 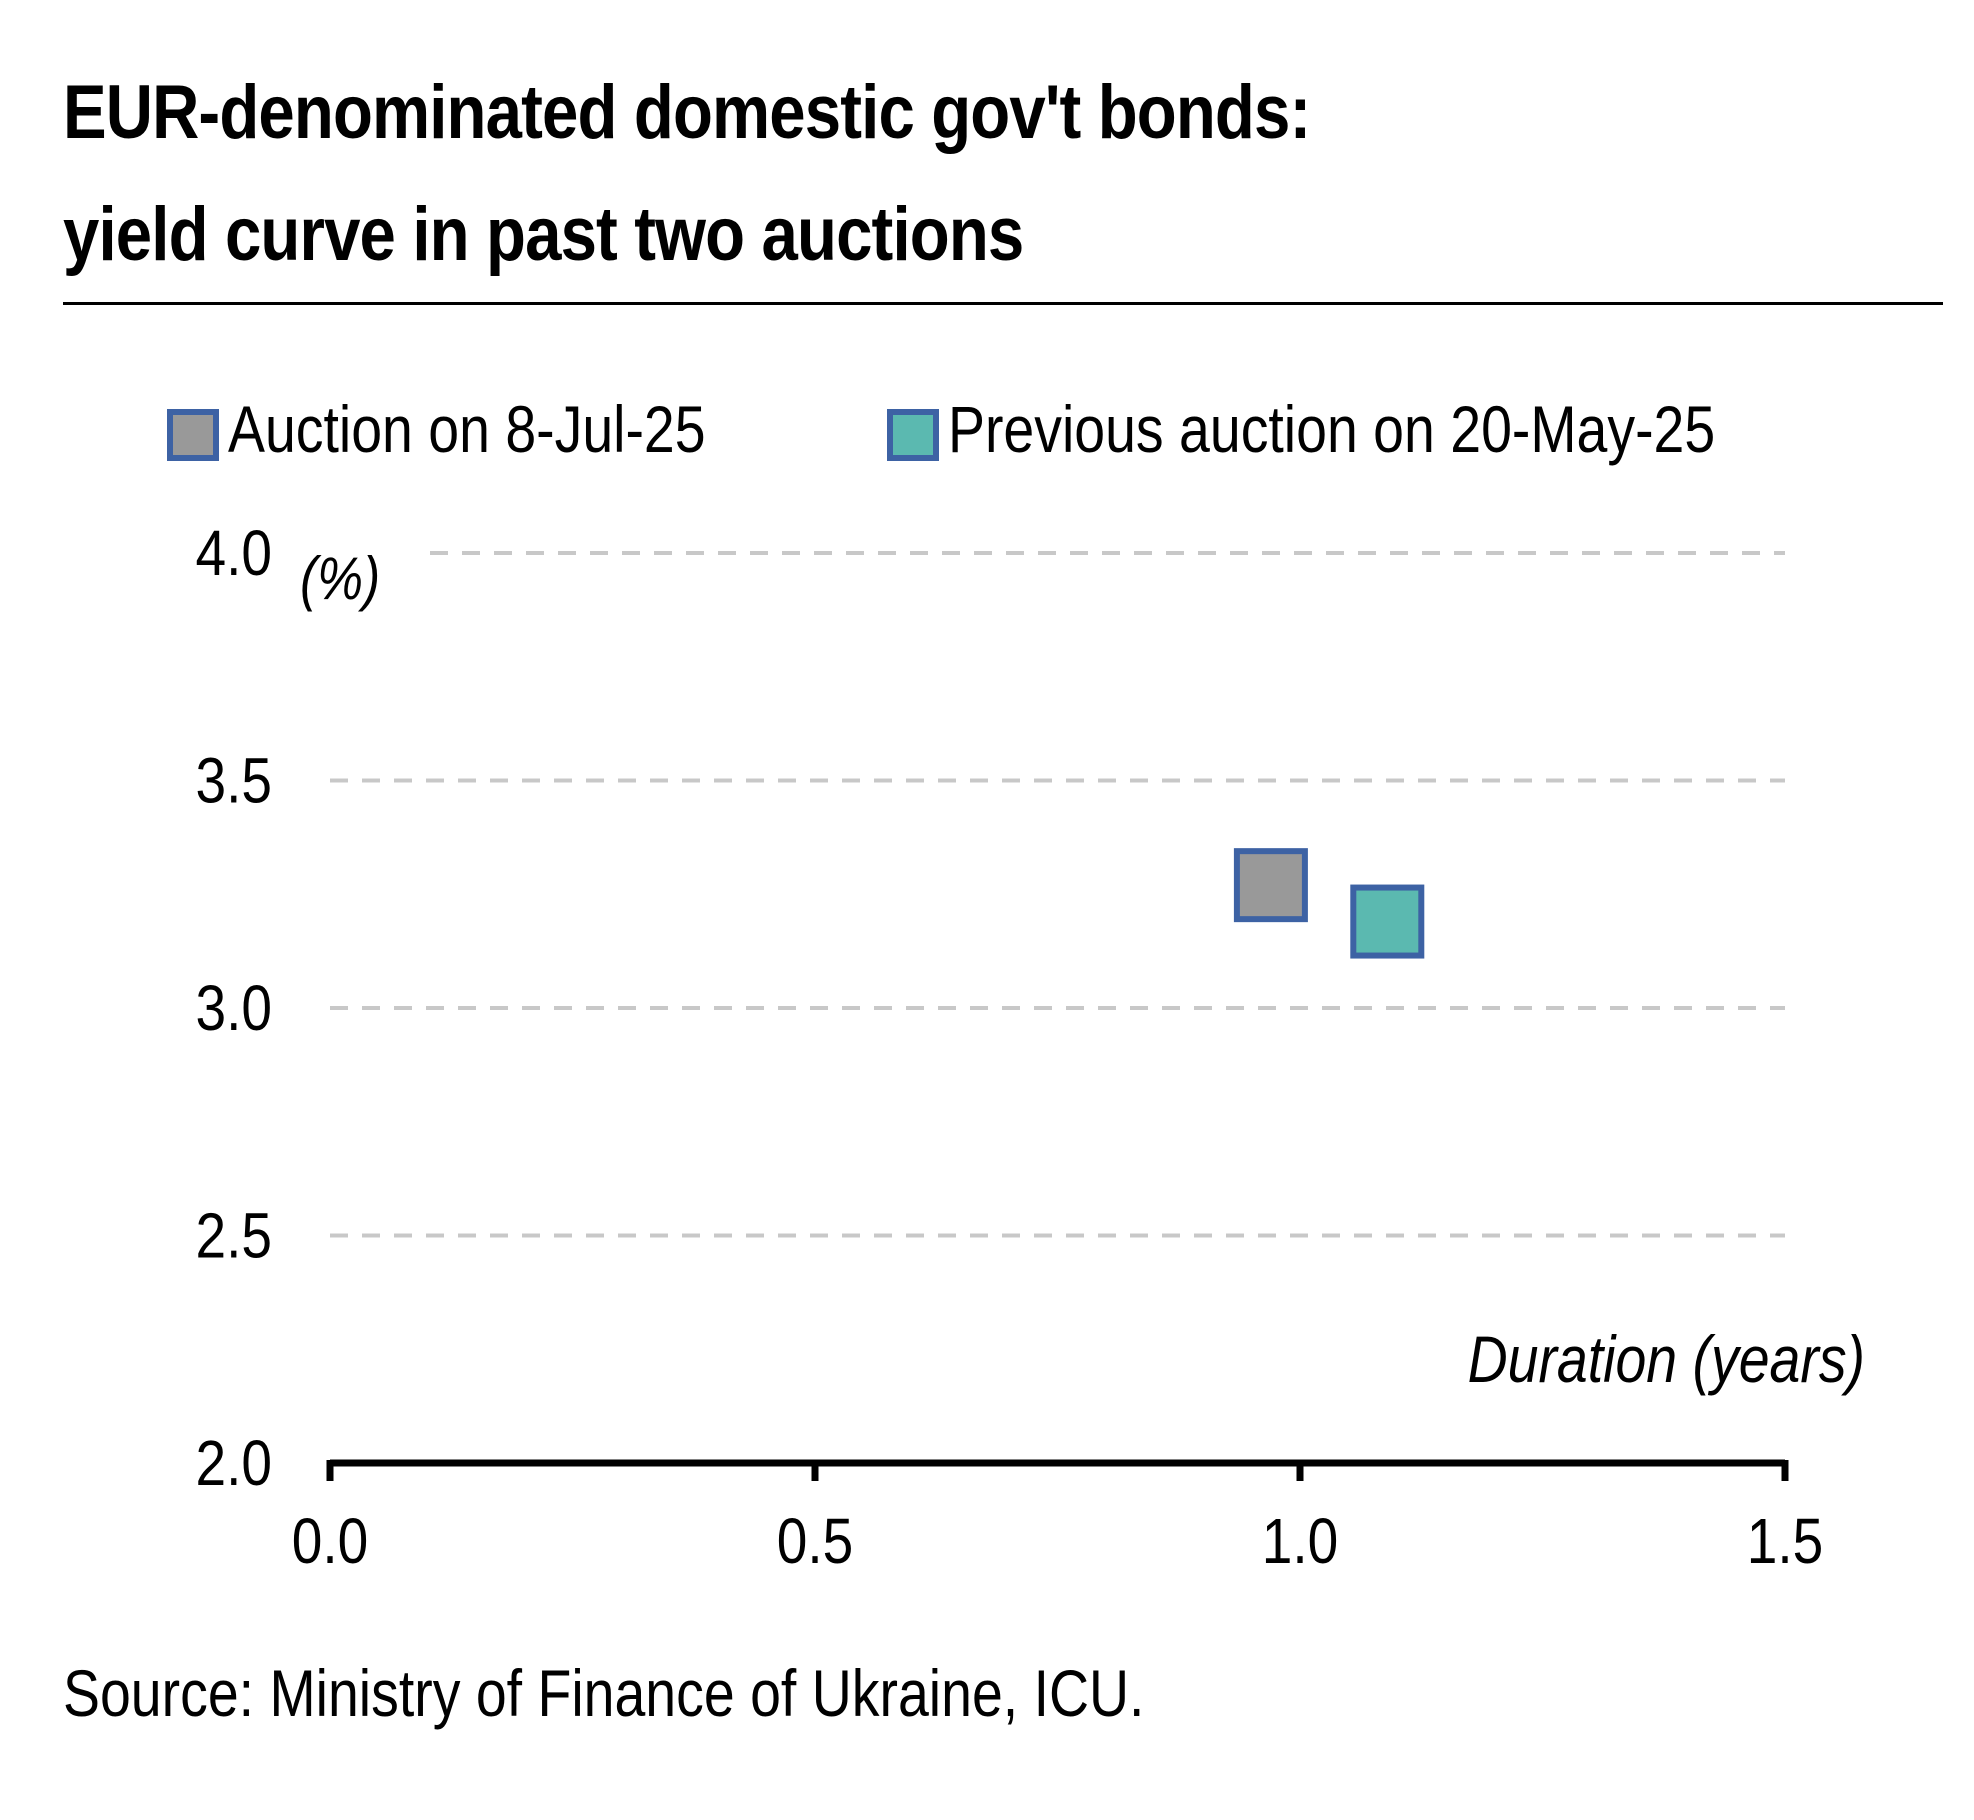 I want to click on y-tick-label: 3.5, so click(x=234, y=781).